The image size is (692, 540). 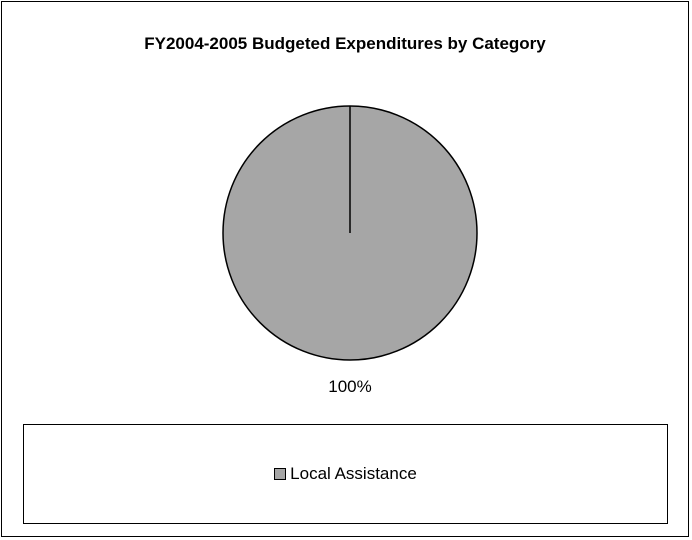 I want to click on data-label-local-assistance: 100%, so click(x=349, y=386).